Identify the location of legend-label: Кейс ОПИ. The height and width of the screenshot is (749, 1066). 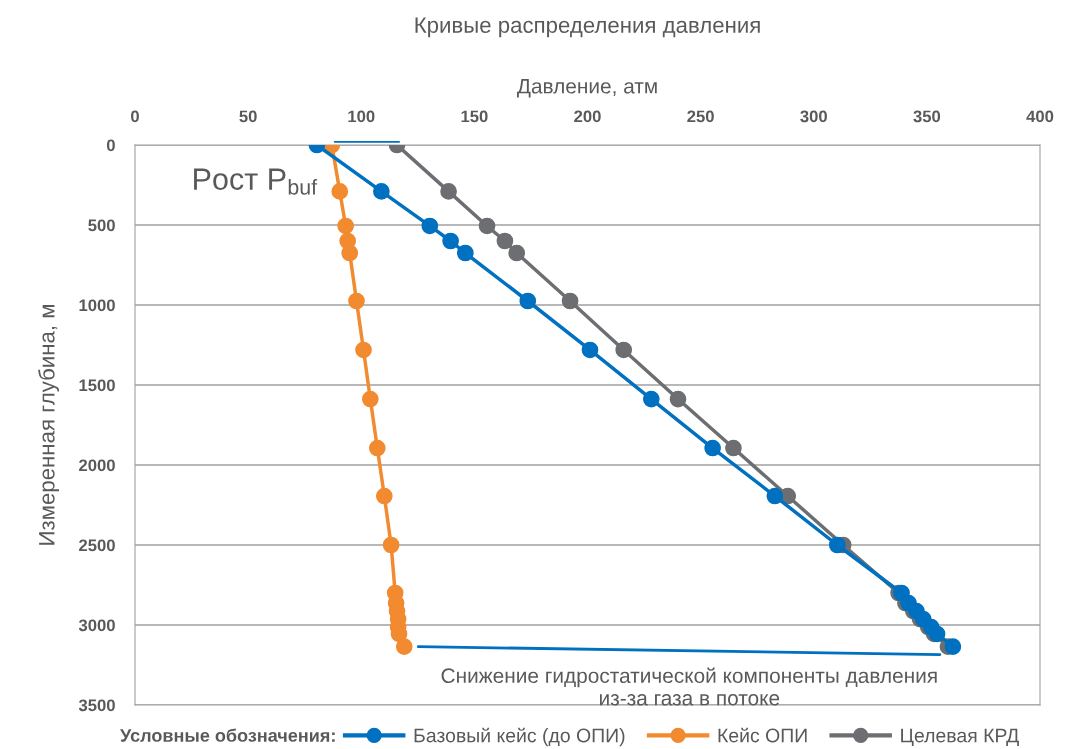
(762, 735).